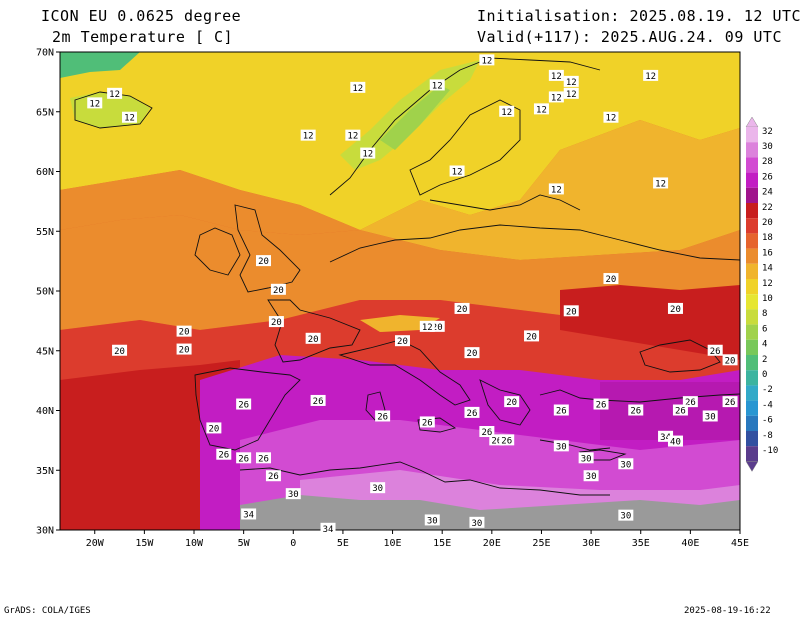 The width and height of the screenshot is (800, 618). What do you see at coordinates (767, 390) in the screenshot?
I see `colorbar-label: -2` at bounding box center [767, 390].